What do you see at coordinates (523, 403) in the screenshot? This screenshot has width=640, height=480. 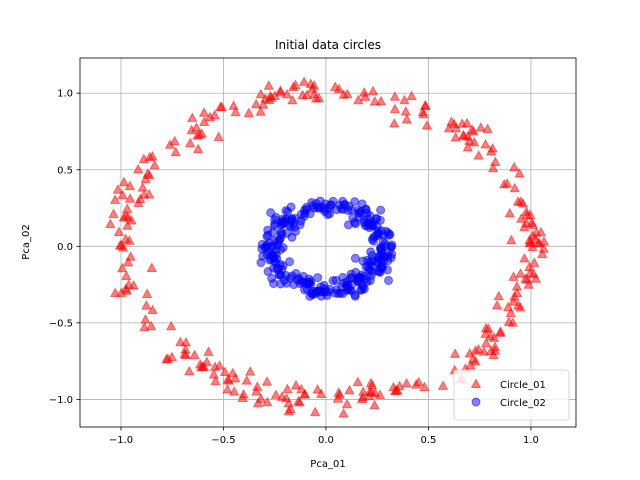 I see `legend-label: Circle_02` at bounding box center [523, 403].